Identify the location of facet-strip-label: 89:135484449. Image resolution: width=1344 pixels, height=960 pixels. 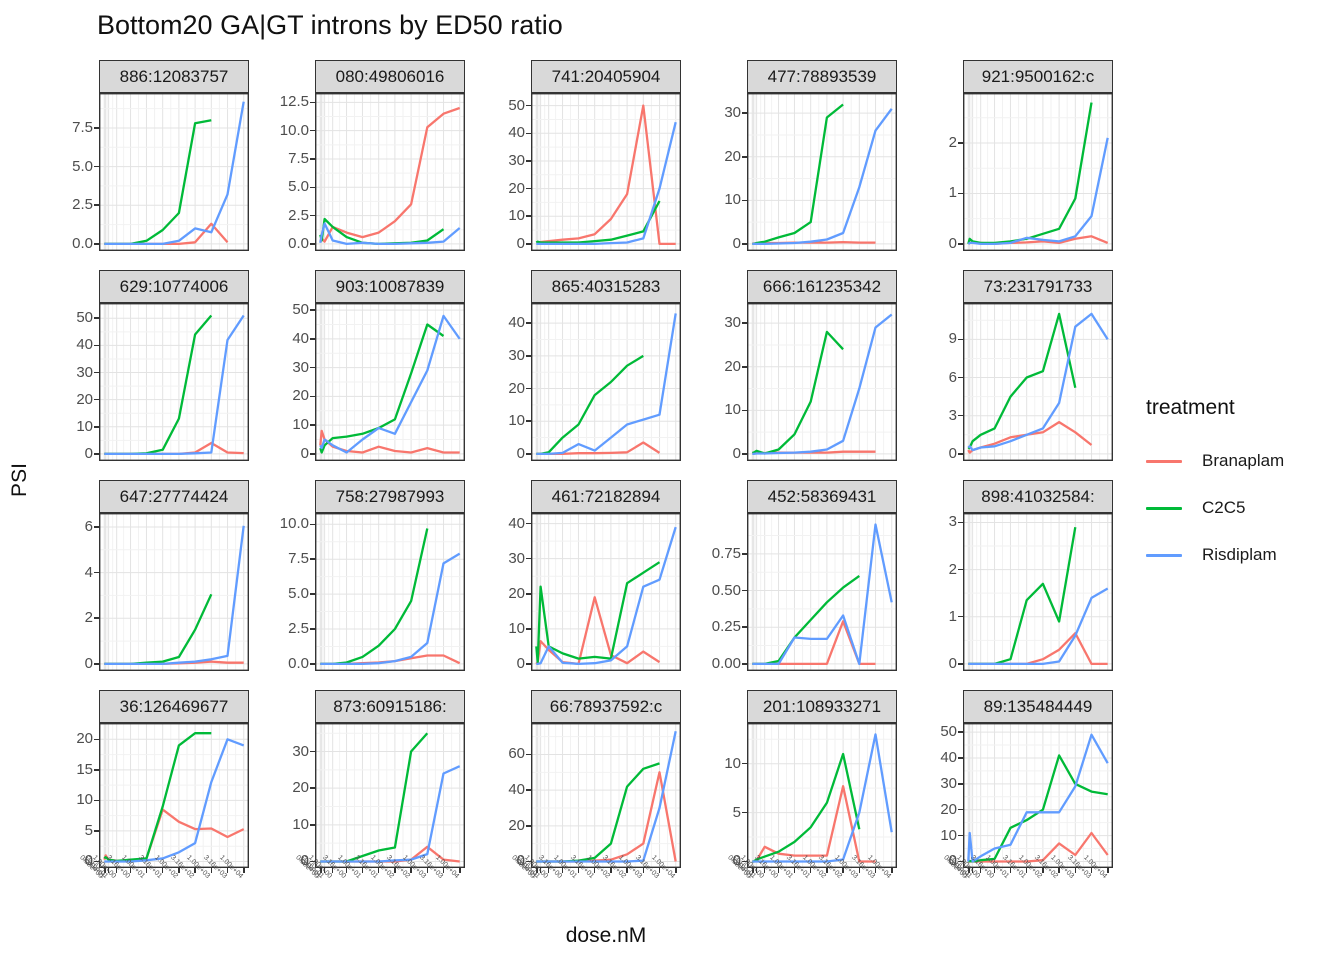
(1038, 706).